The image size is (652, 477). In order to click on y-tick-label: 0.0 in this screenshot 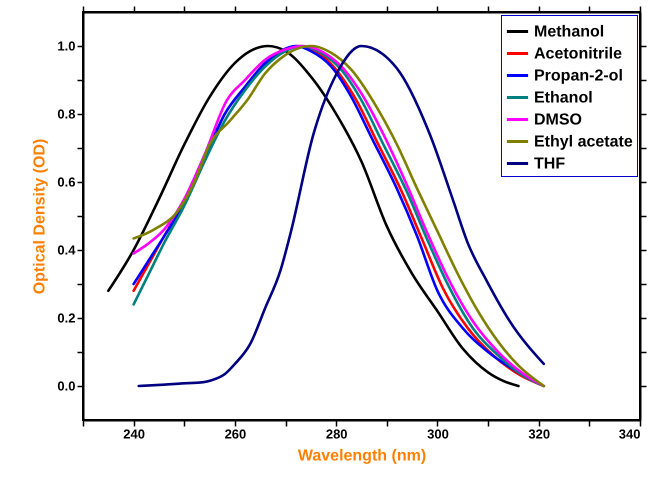, I will do `click(66, 386)`.